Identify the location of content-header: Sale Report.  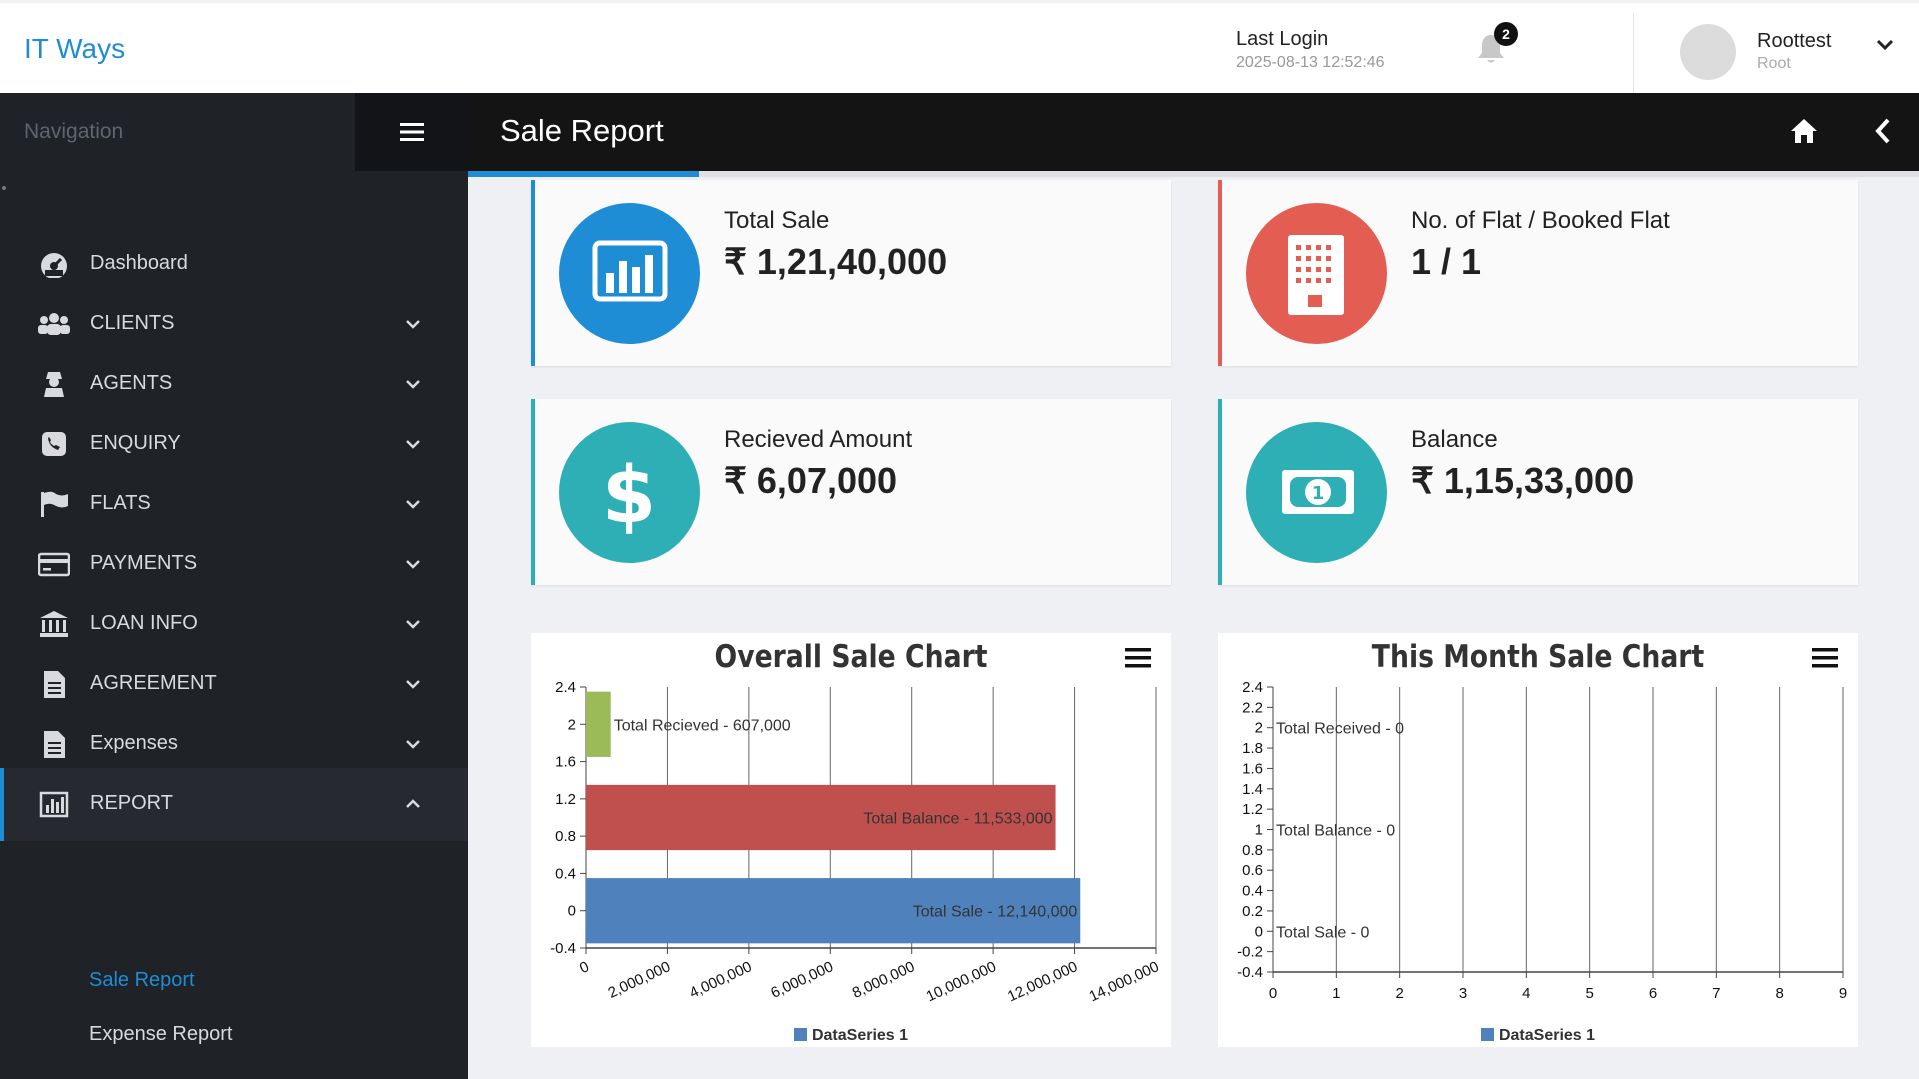
(1193, 132).